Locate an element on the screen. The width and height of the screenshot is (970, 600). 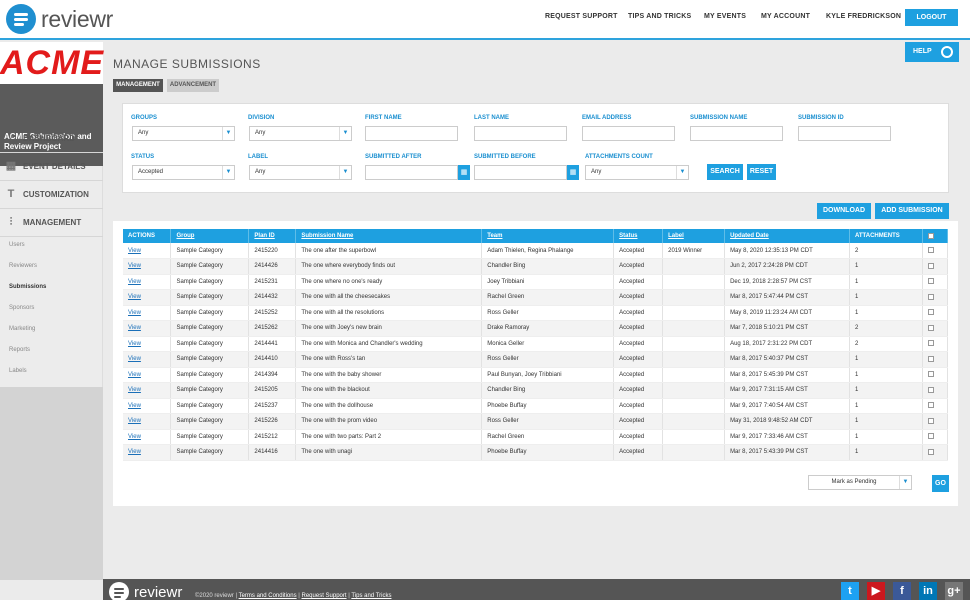
add-submission-button: ADD SUBMISSION is located at coordinates (912, 211).